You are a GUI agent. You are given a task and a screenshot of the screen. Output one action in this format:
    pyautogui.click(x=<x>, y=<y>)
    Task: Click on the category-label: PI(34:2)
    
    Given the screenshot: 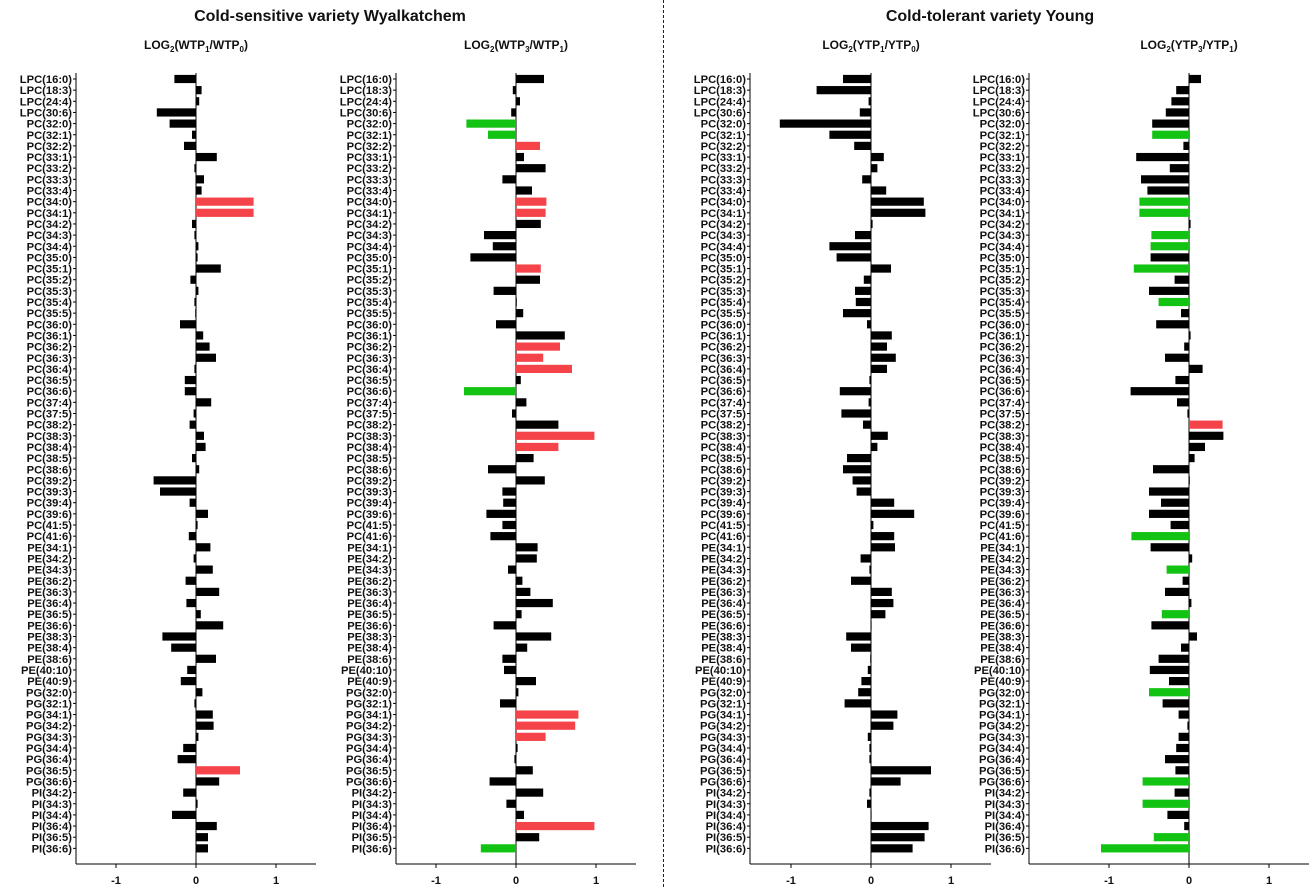 What is the action you would take?
    pyautogui.click(x=1005, y=794)
    